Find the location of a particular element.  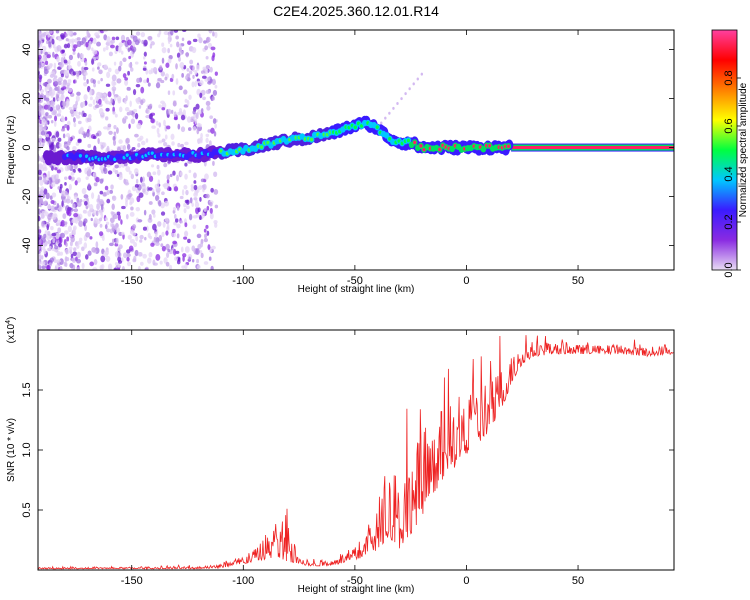

constant-line-core is located at coordinates (592, 148).